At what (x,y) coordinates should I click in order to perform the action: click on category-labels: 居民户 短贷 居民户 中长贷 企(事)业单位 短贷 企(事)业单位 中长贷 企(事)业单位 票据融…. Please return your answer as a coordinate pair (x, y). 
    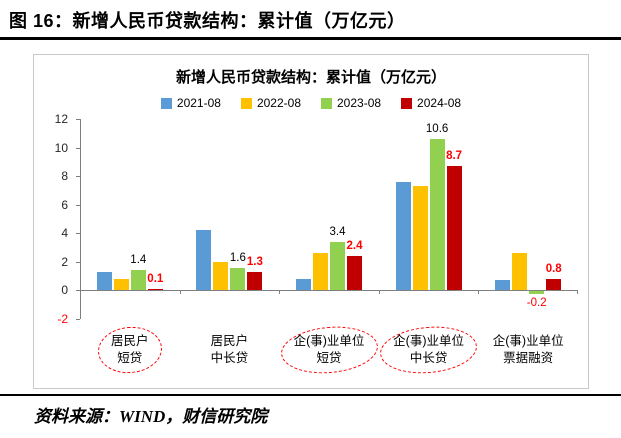
    Looking at the image, I should click on (329, 349).